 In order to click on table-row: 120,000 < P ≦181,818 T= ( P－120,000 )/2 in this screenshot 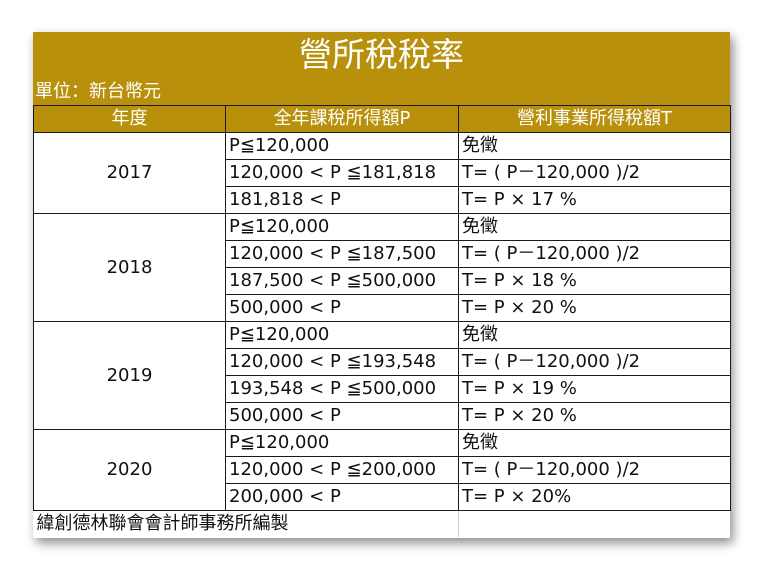, I will do `click(382, 173)`.